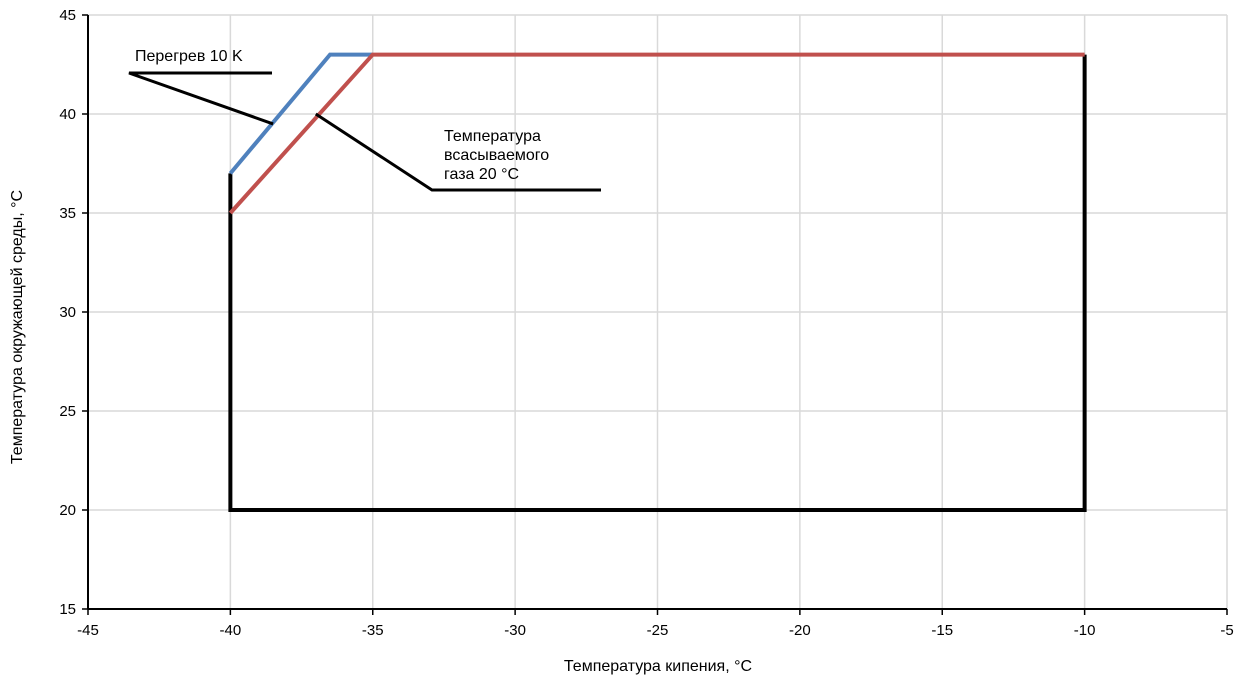  What do you see at coordinates (373, 630) in the screenshot?
I see `x-tick-label: -35` at bounding box center [373, 630].